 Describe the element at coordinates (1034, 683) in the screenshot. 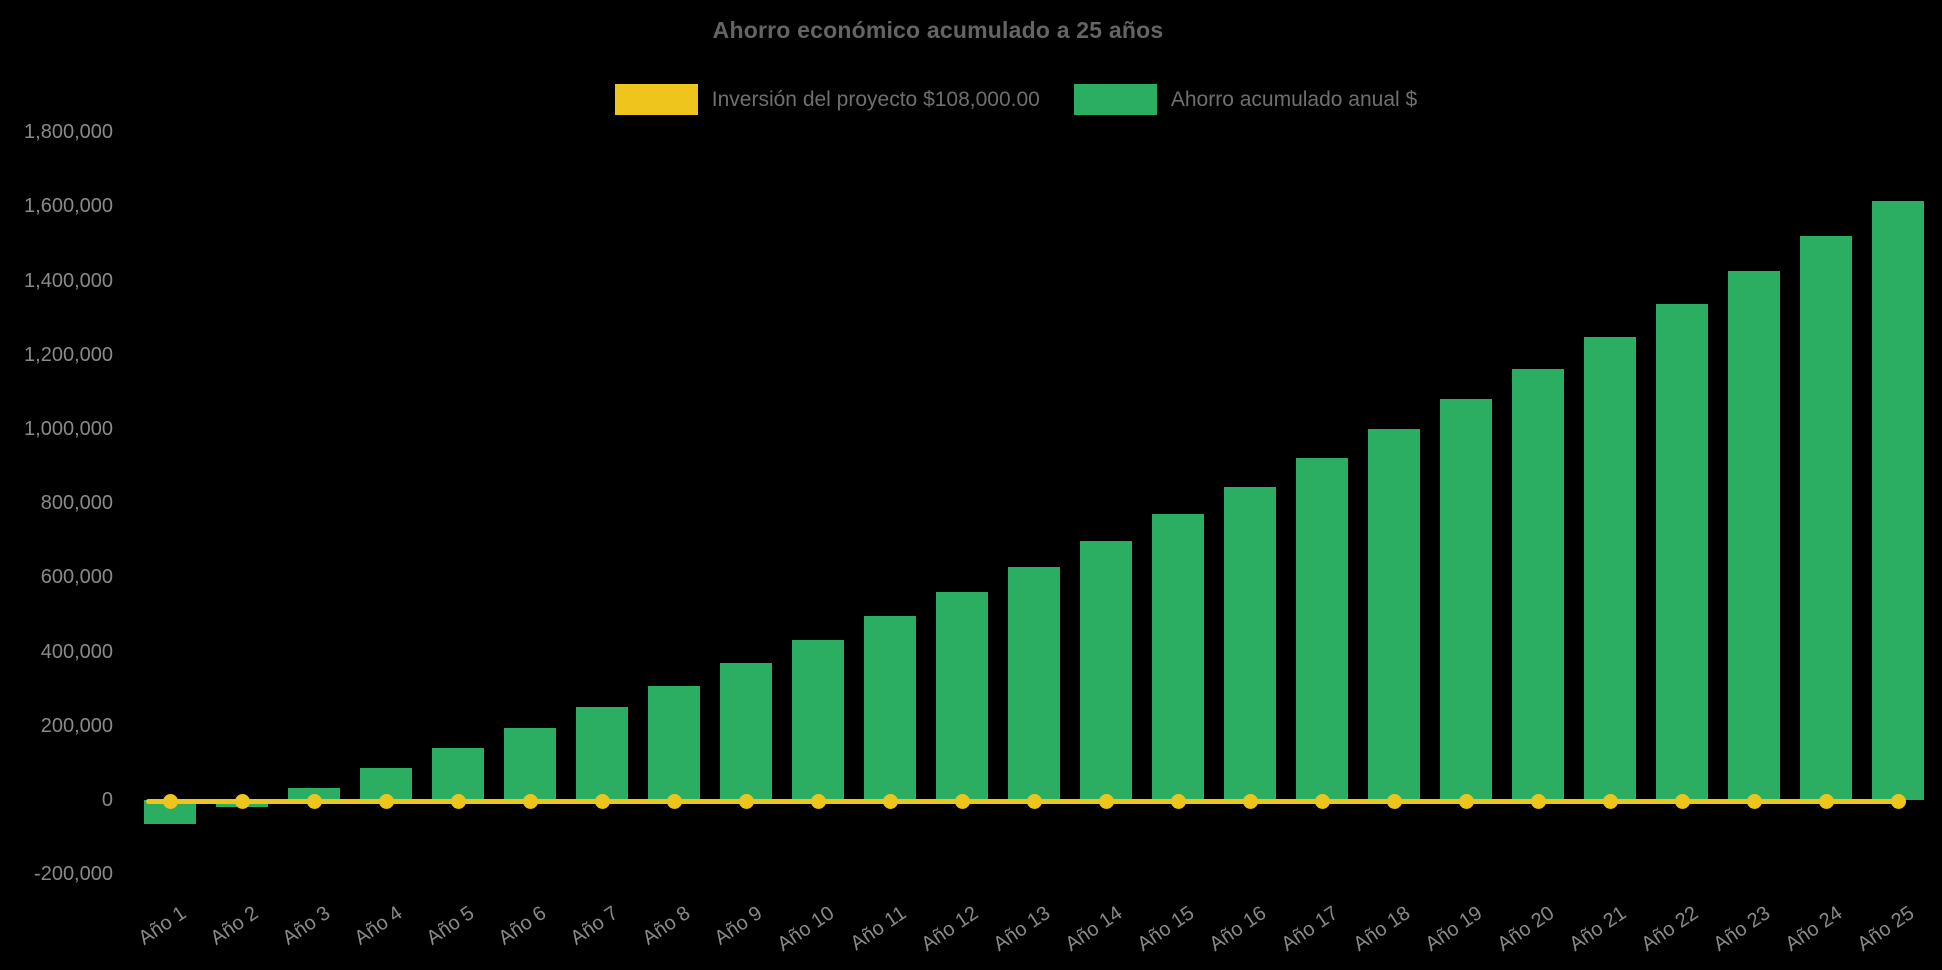

I see `bar-año-13` at that location.